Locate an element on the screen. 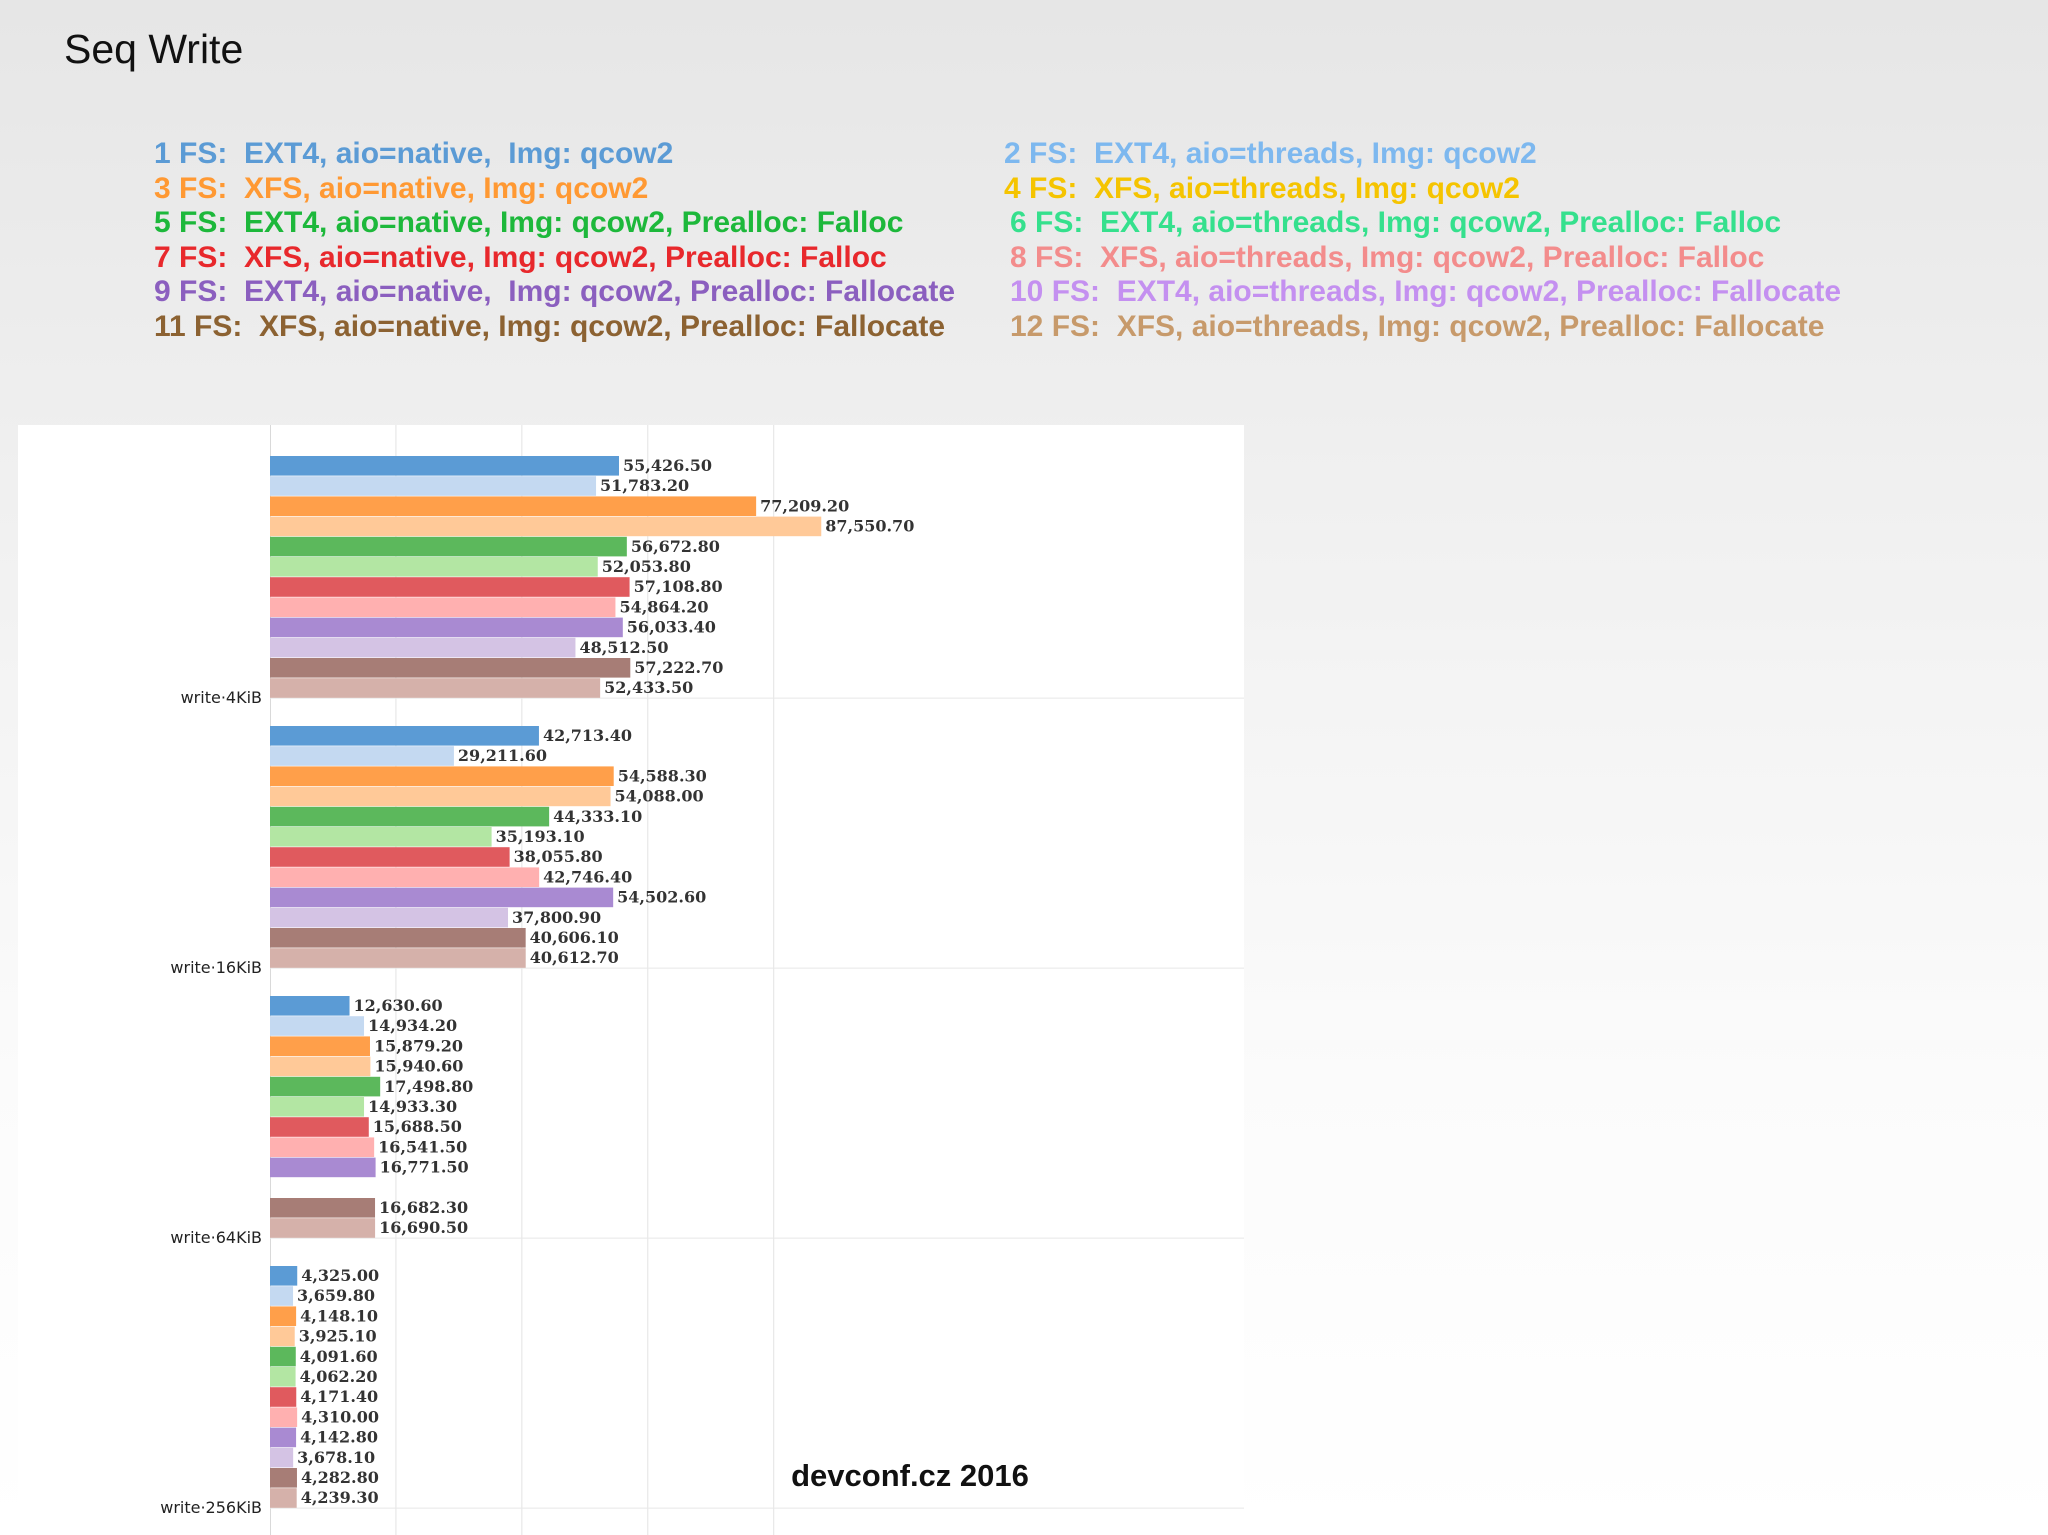 The height and width of the screenshot is (1535, 2048). bar-value-label: 54,502.60 is located at coordinates (661, 897).